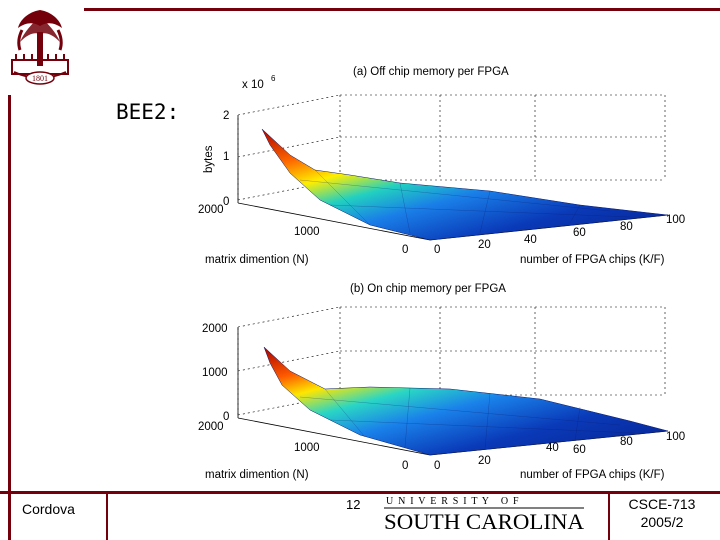  Describe the element at coordinates (405, 466) in the screenshot. I see `plot-b-xtick-0: 0` at that location.